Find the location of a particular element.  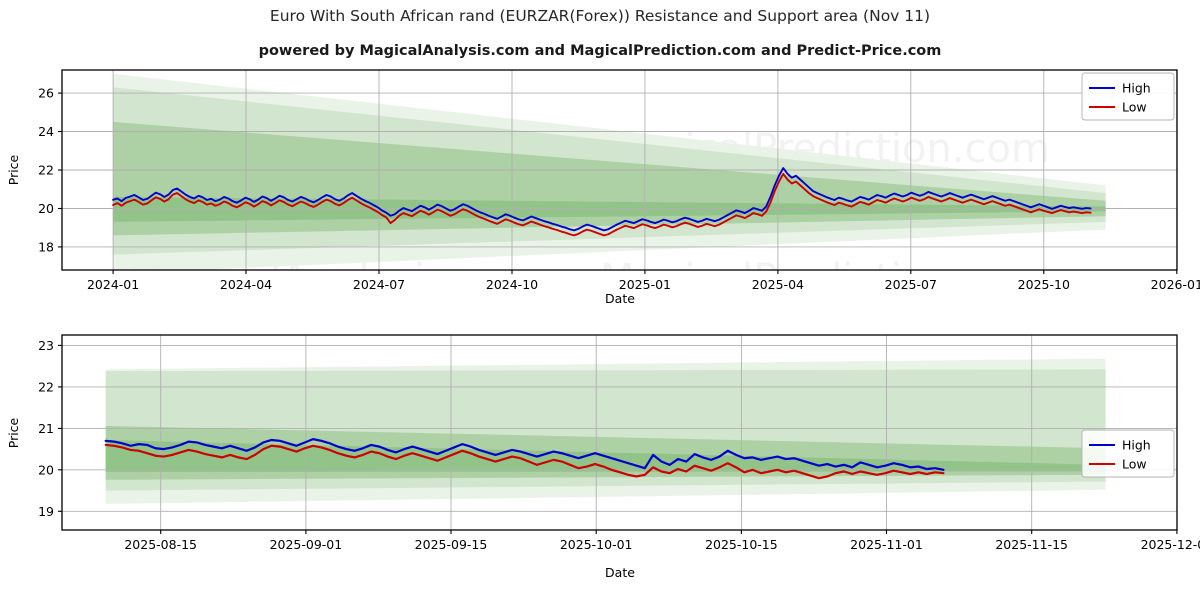

xtick-label: 2025-10 is located at coordinates (1044, 284).